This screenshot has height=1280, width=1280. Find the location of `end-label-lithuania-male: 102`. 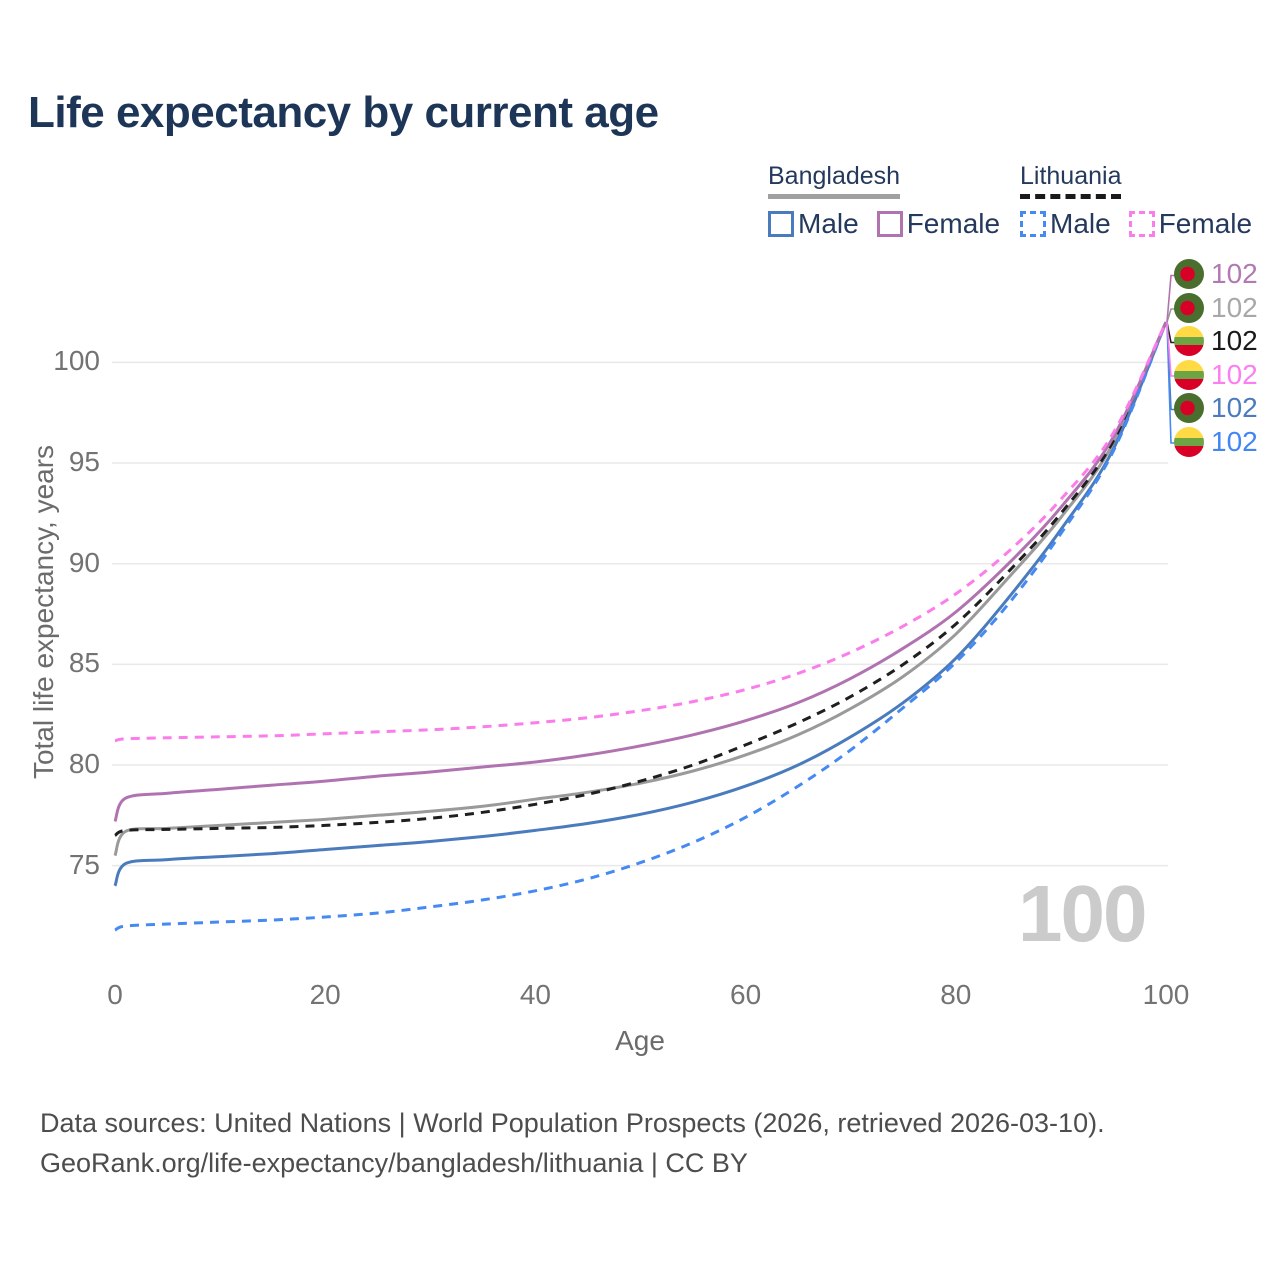

end-label-lithuania-male: 102 is located at coordinates (1216, 441).